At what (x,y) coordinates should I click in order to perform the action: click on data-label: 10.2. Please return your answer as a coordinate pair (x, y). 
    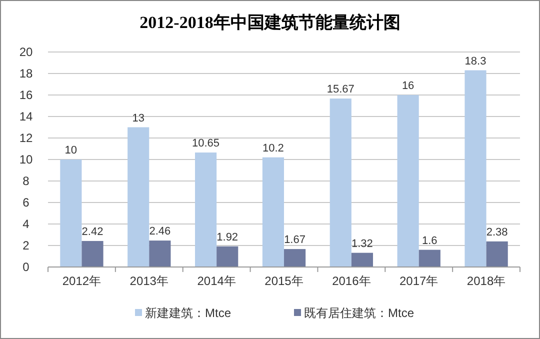
    Looking at the image, I should click on (273, 148).